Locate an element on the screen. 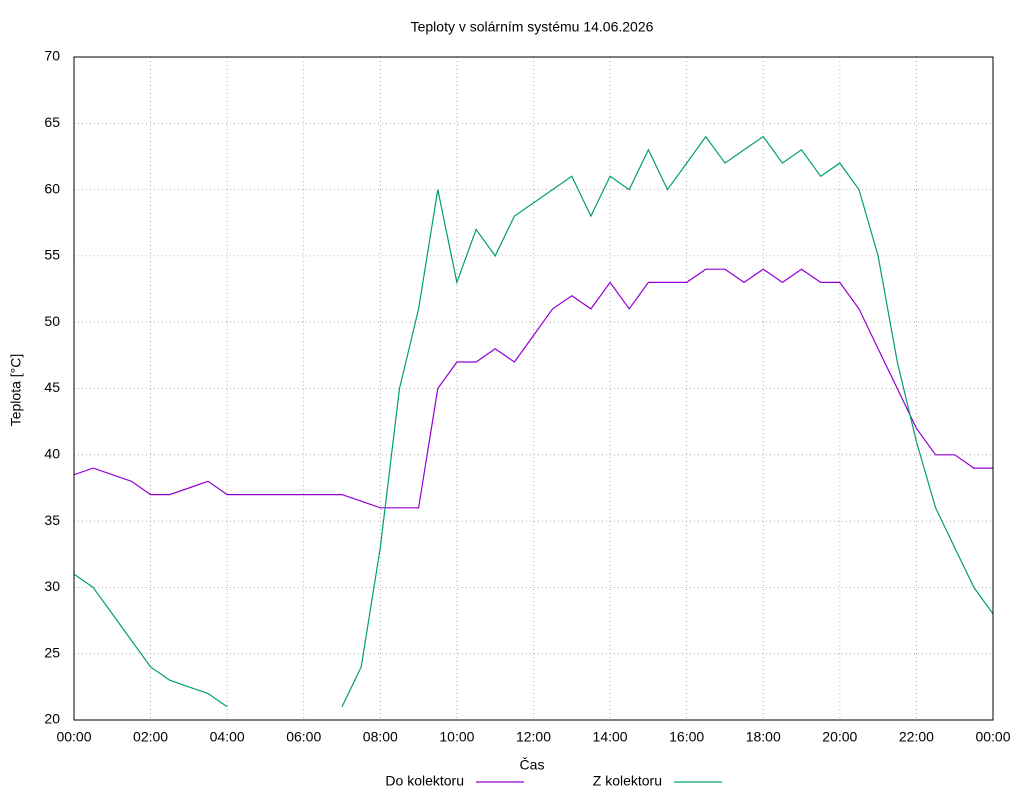  legend-label: Z kolektoru is located at coordinates (627, 781).